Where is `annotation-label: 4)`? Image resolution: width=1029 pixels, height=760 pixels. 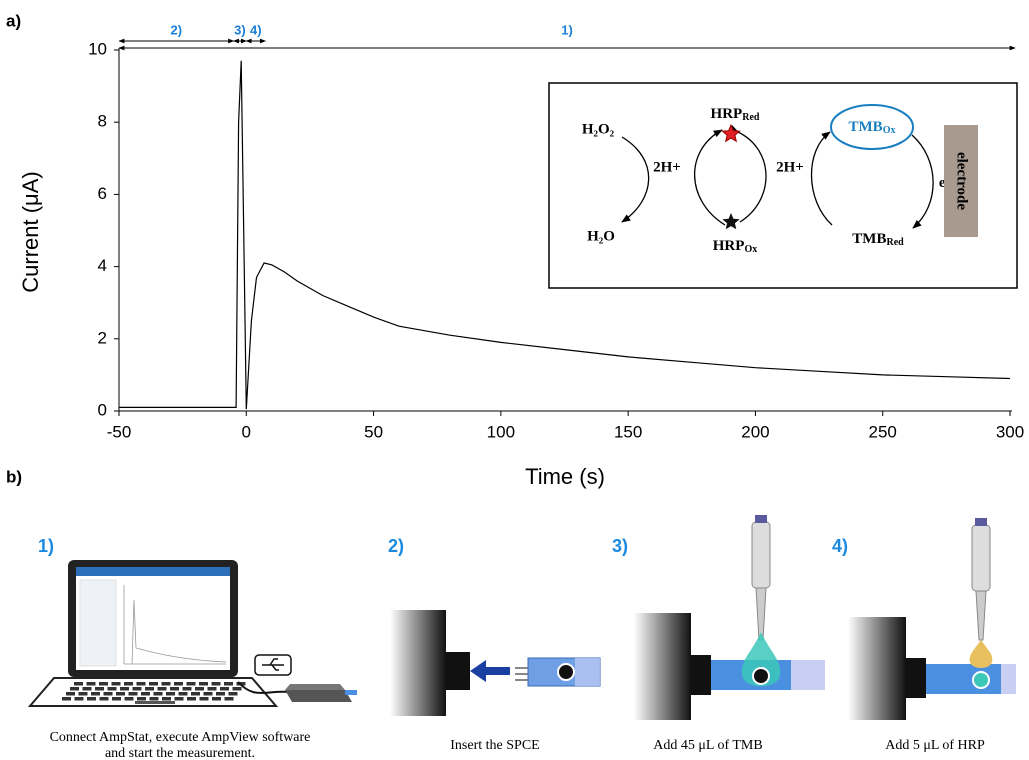
annotation-label: 4) is located at coordinates (256, 29).